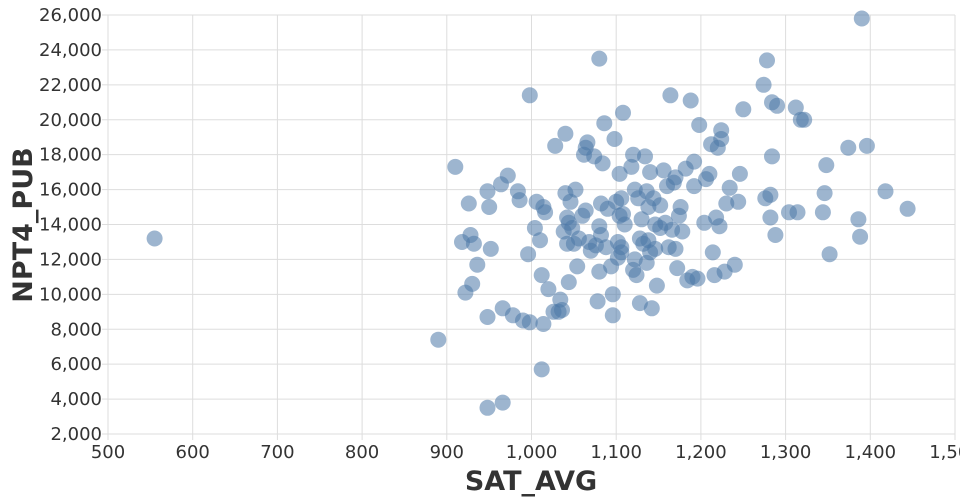 This screenshot has height=500, width=960. What do you see at coordinates (70, 190) in the screenshot?
I see `y-tick-label: 16,000` at bounding box center [70, 190].